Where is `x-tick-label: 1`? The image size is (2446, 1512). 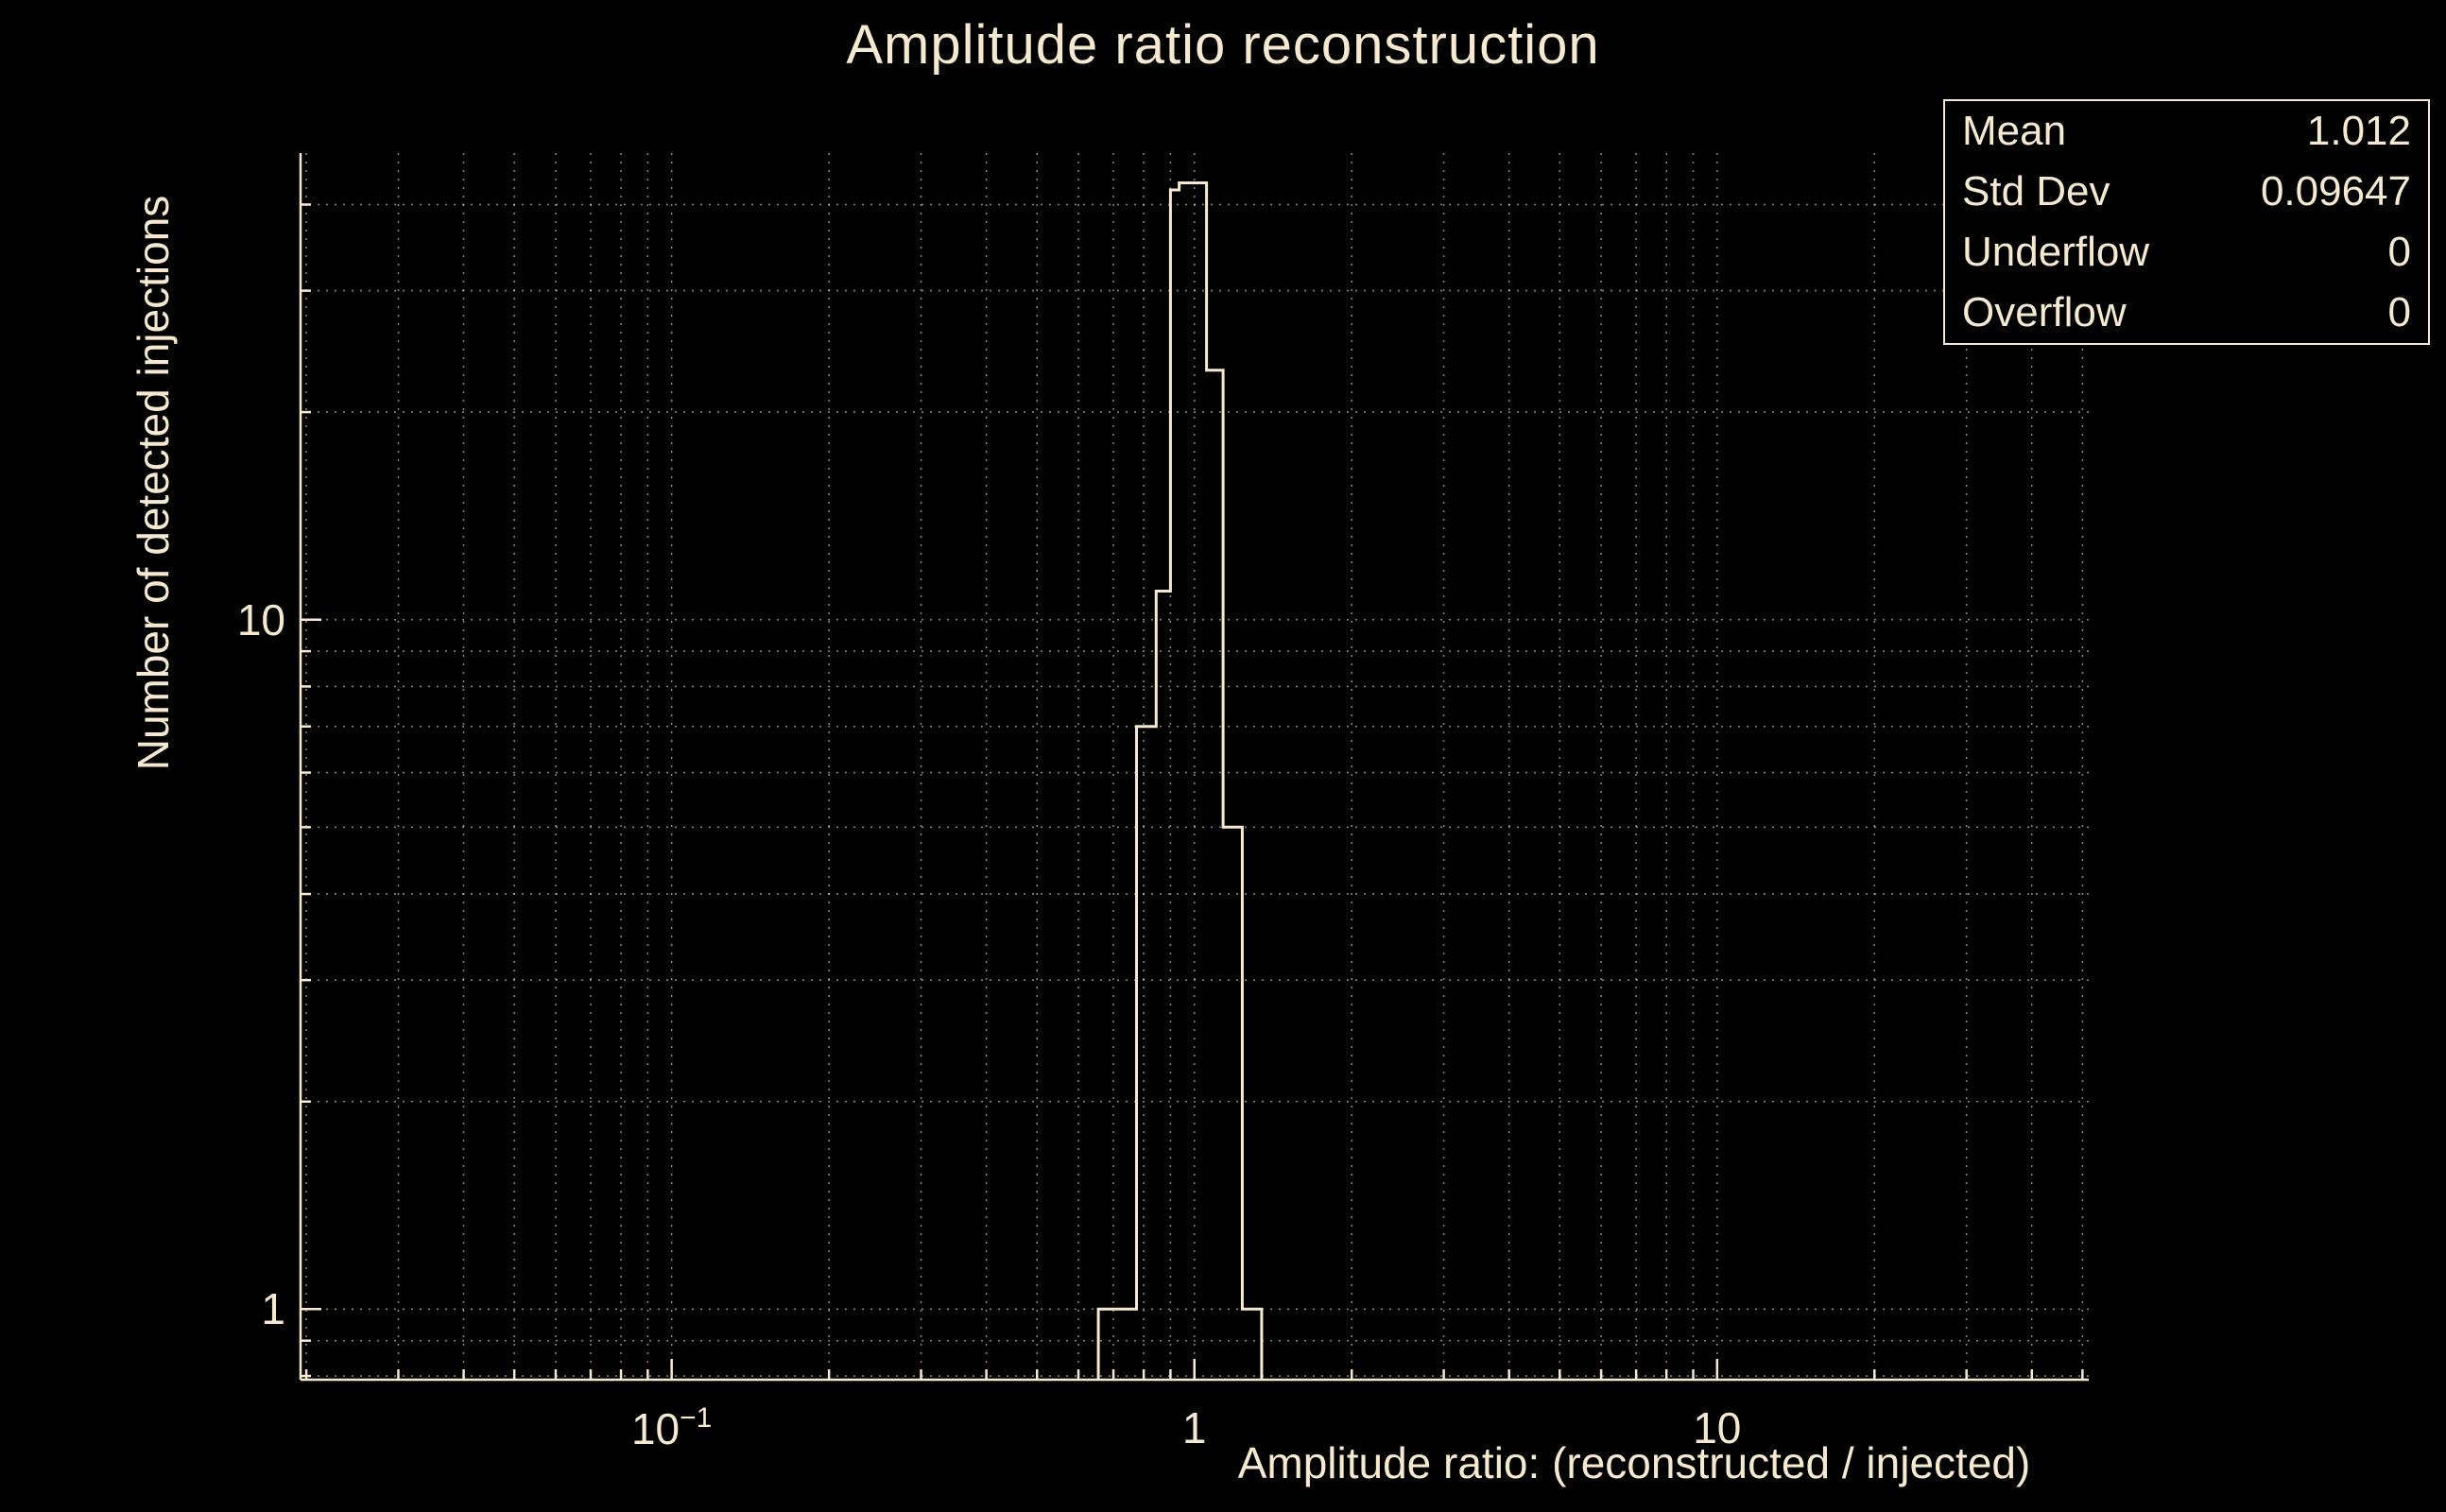
x-tick-label: 1 is located at coordinates (1194, 1427).